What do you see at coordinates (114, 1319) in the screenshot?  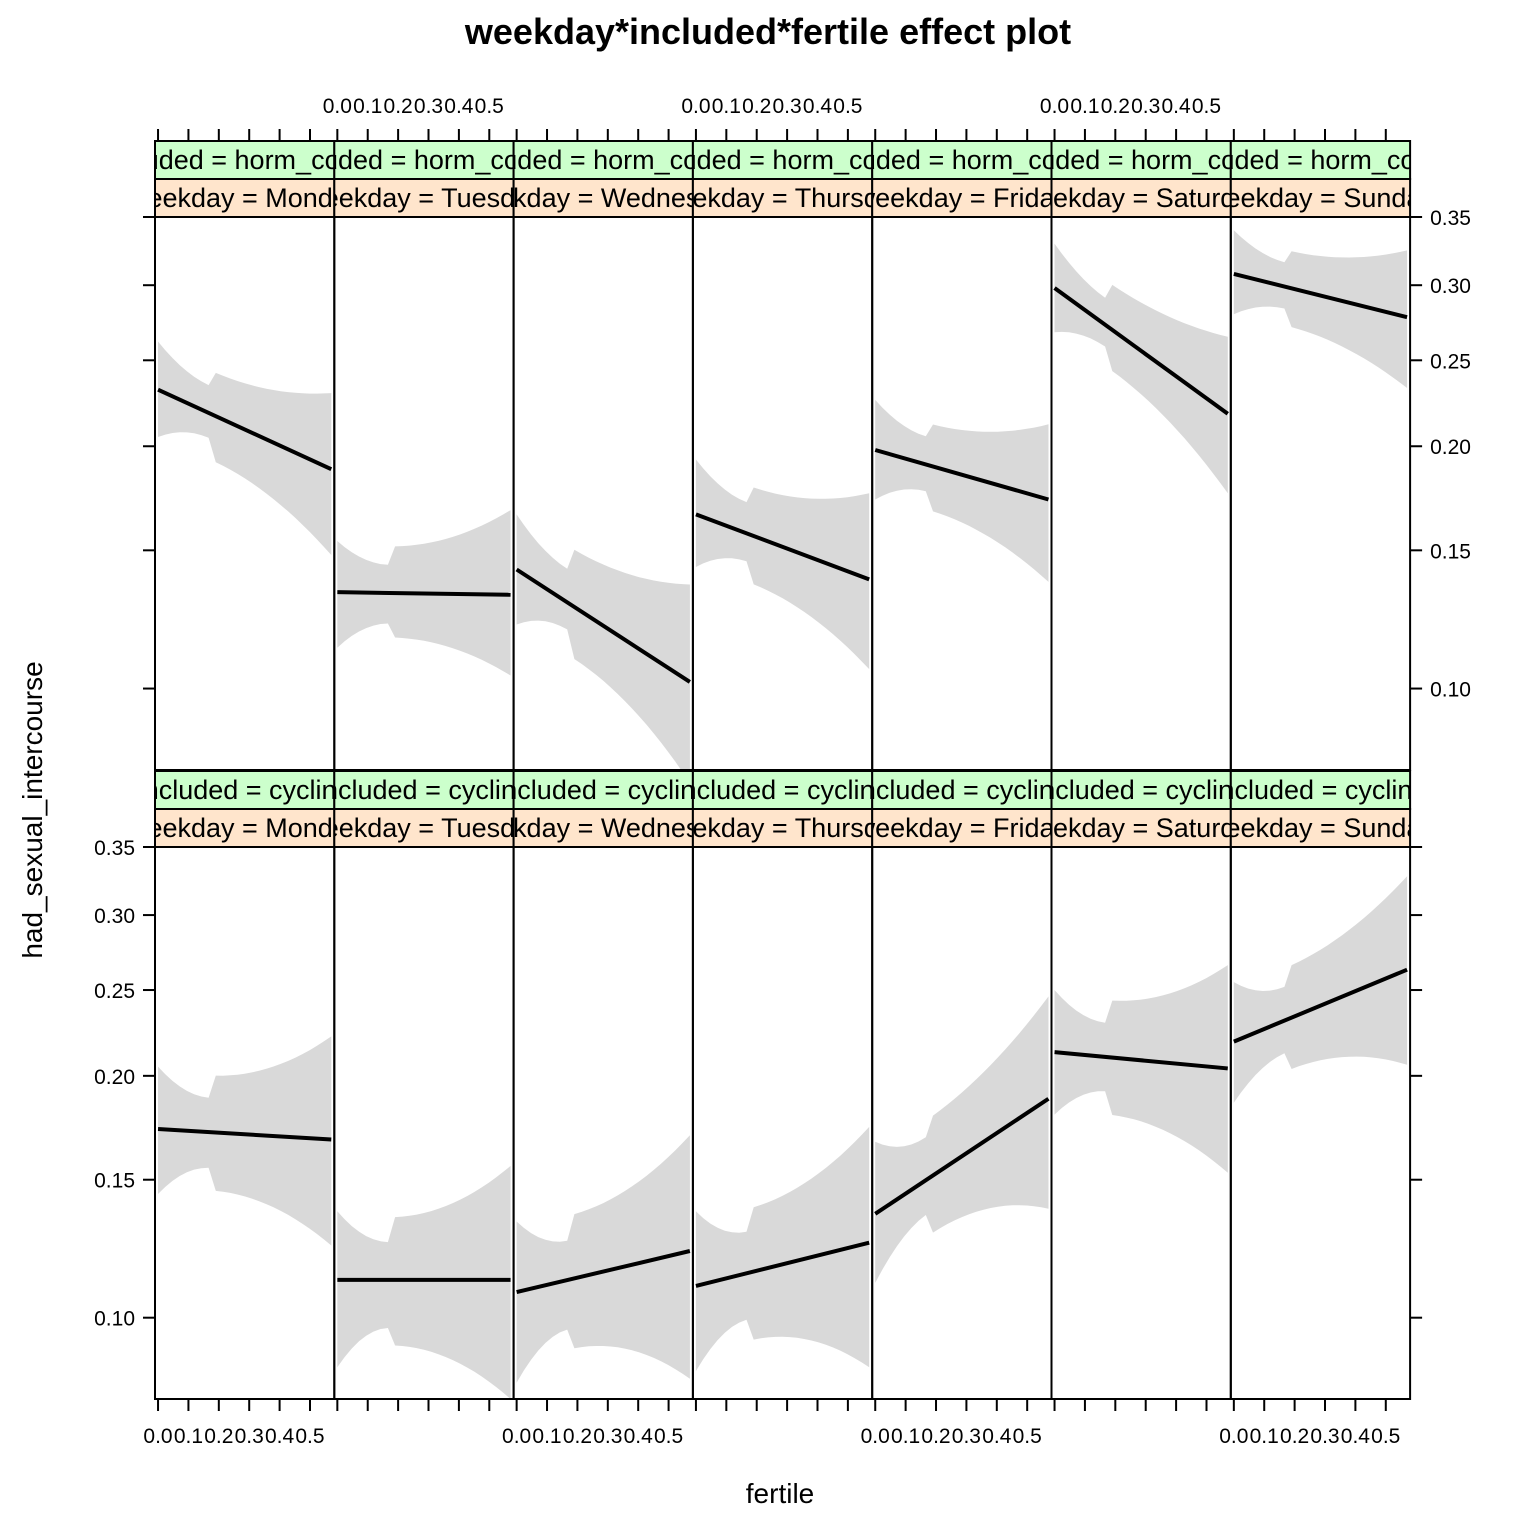 I see `y-tick-label-left: 0.10` at bounding box center [114, 1319].